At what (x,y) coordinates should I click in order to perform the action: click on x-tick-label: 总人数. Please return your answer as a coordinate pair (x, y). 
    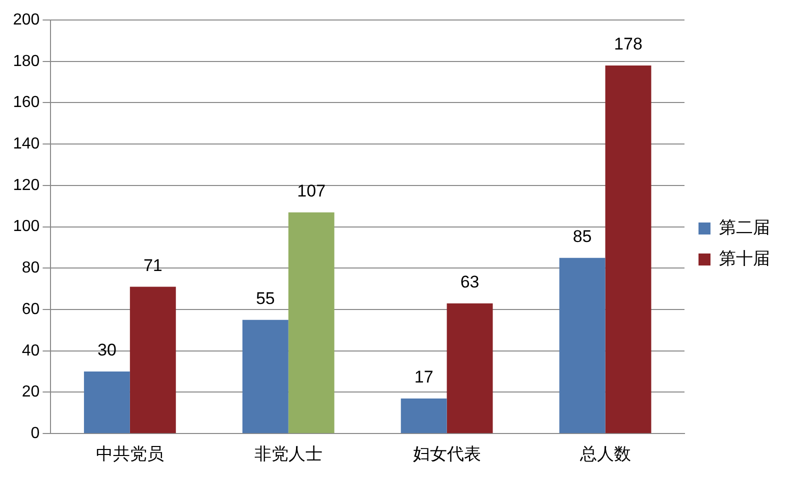
    Looking at the image, I should click on (604, 454).